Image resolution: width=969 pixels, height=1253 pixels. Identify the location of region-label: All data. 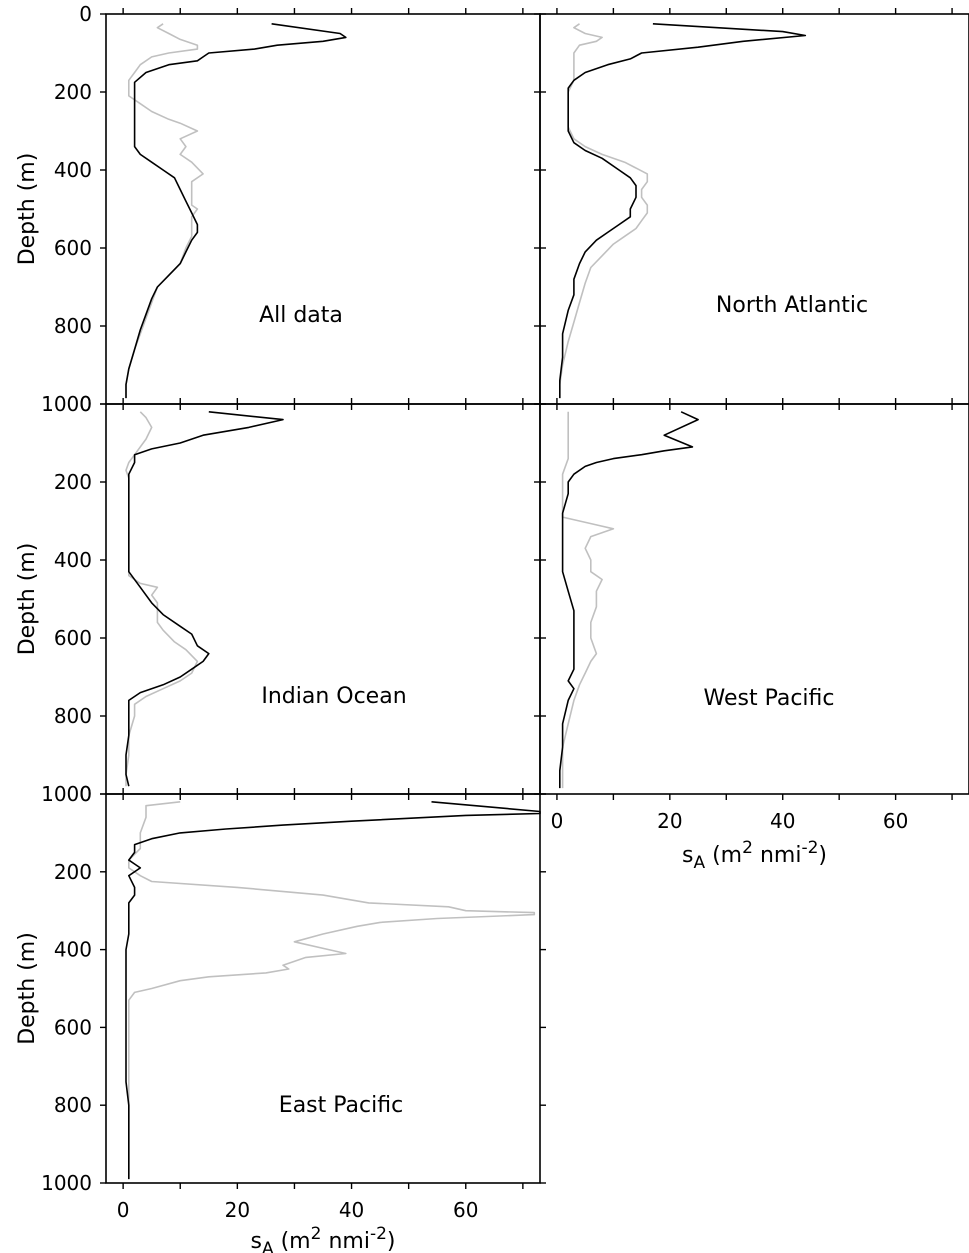
(301, 315).